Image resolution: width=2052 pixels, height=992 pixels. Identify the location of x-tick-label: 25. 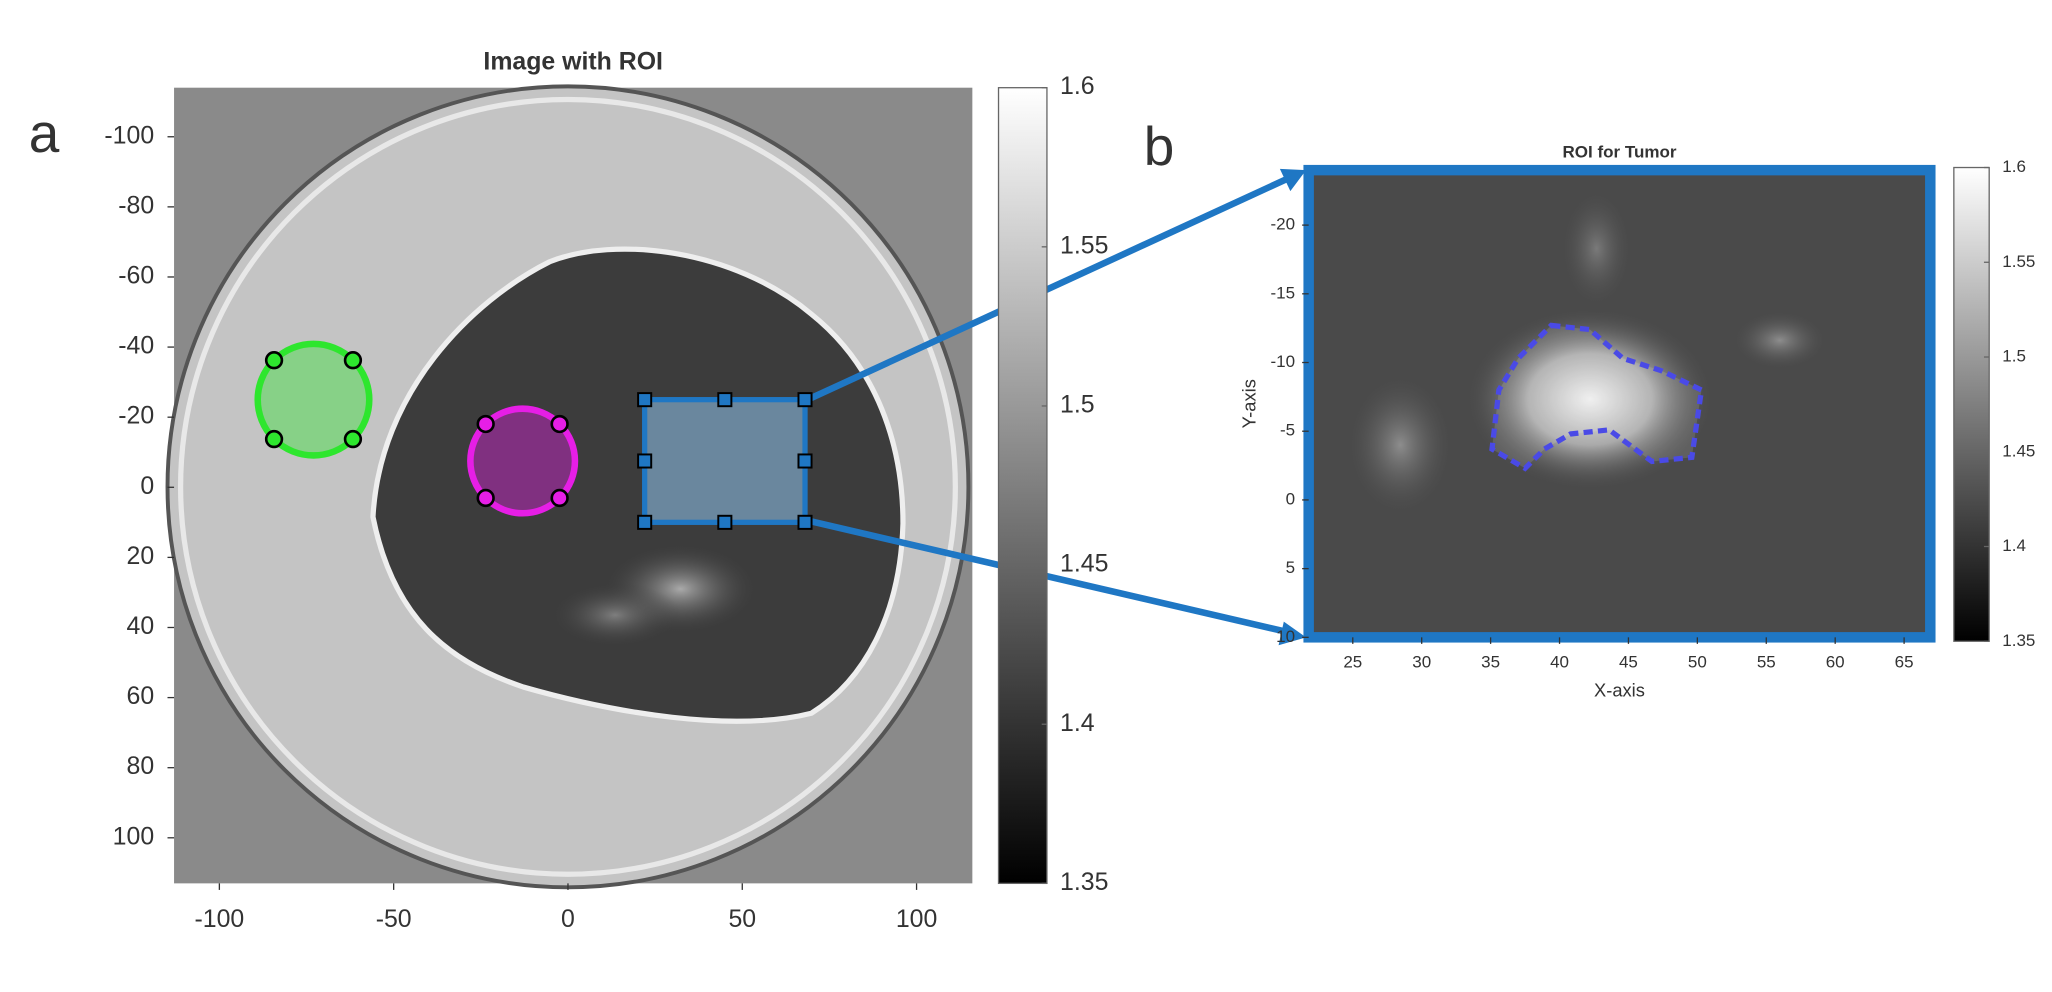
(1352, 661).